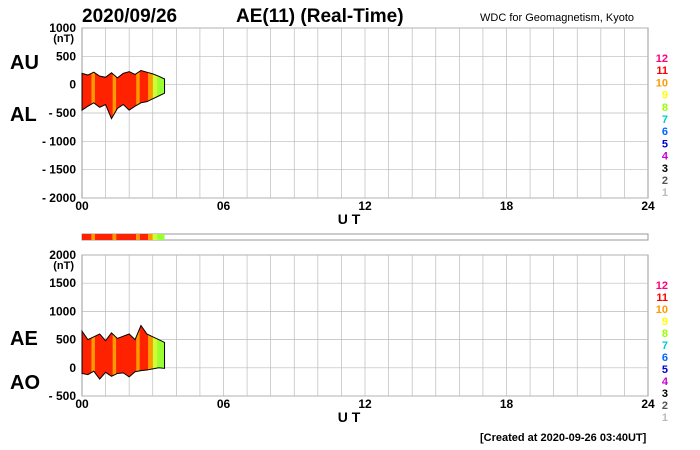 The width and height of the screenshot is (700, 450). Describe the element at coordinates (320, 16) in the screenshot. I see `chart-title: AE(11) (Real-Time)` at that location.